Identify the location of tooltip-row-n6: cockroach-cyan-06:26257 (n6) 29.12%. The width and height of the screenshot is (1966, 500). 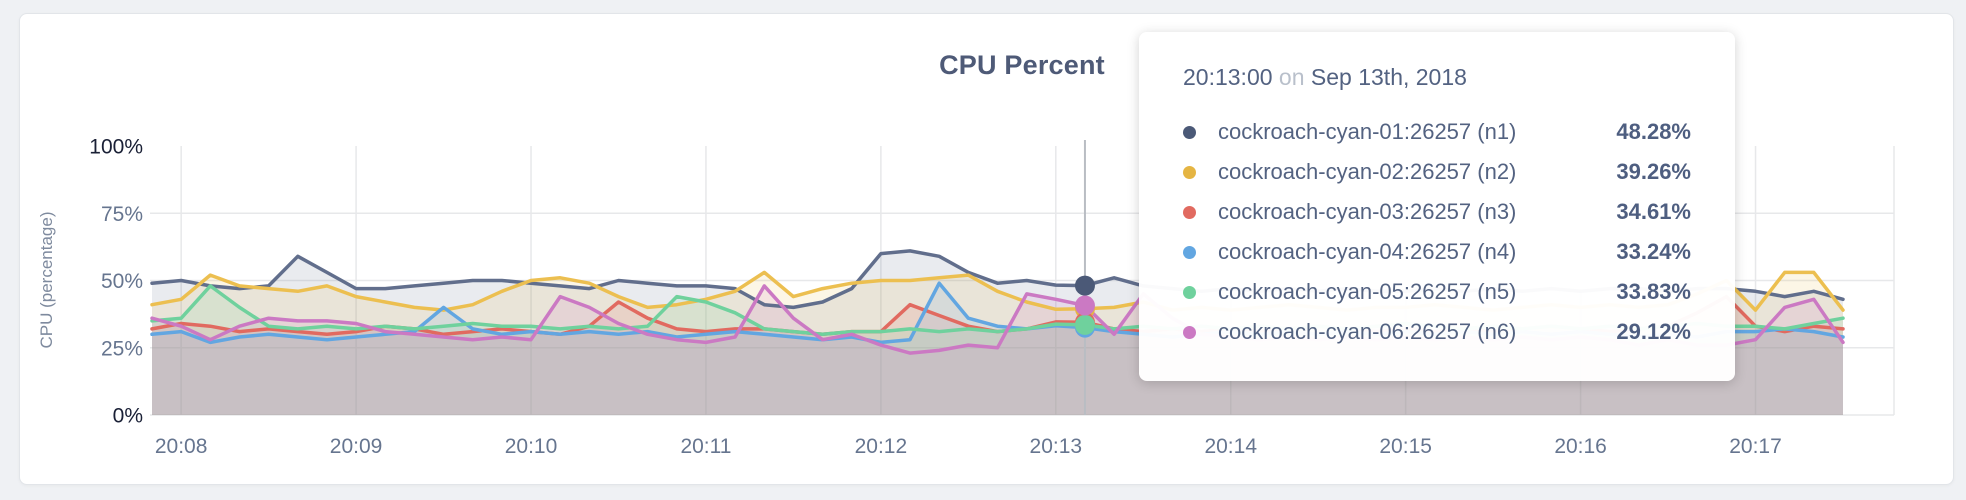
(1437, 332).